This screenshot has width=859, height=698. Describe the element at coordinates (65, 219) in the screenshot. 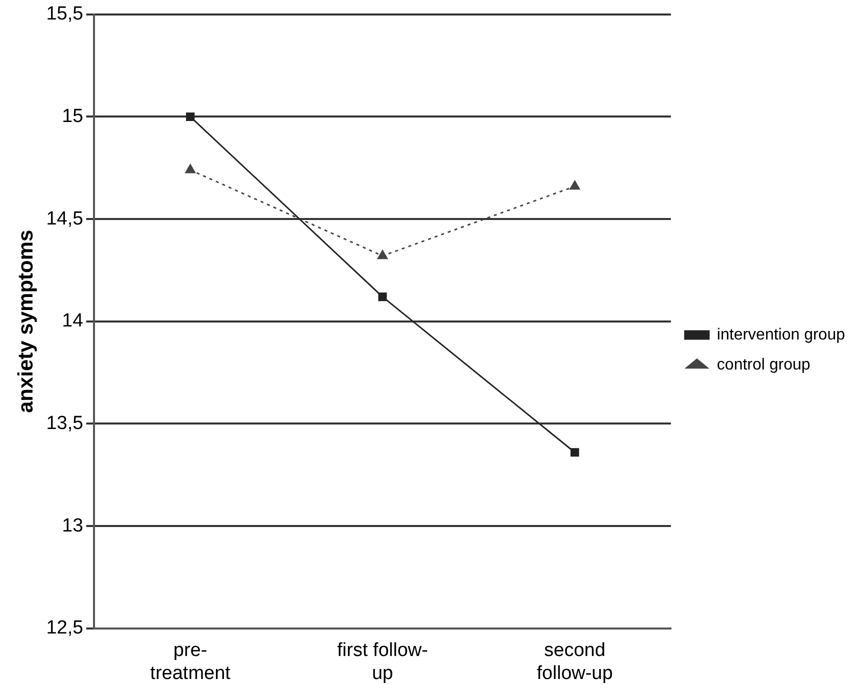

I see `y-tick-label: 14,5` at that location.